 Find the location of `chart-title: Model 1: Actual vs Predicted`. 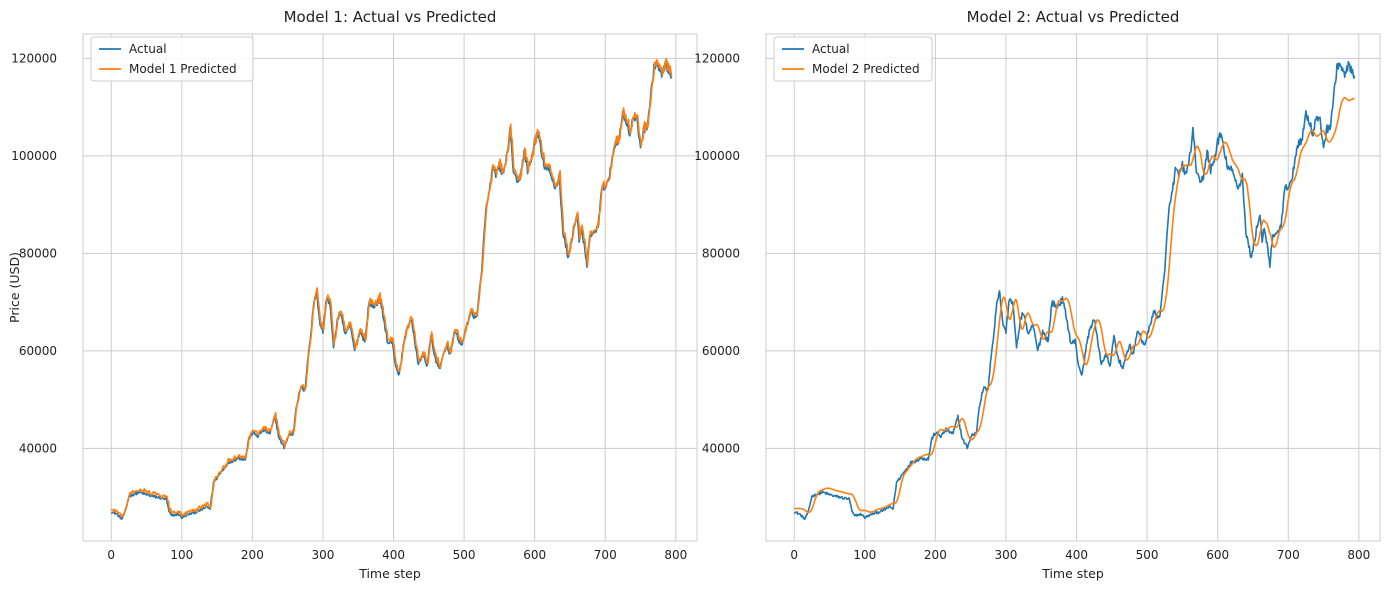

chart-title: Model 1: Actual vs Predicted is located at coordinates (390, 17).